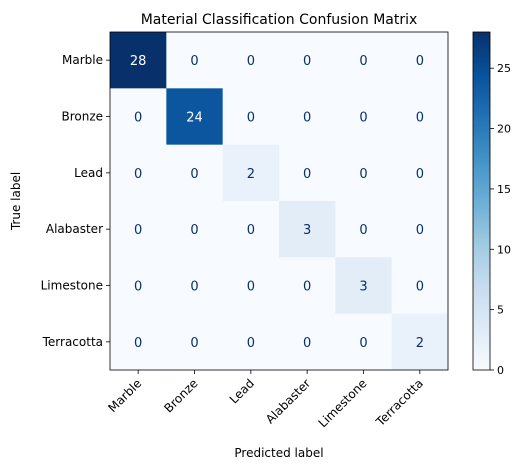  Describe the element at coordinates (343, 403) in the screenshot. I see `x-tick-label: Limestone` at that location.